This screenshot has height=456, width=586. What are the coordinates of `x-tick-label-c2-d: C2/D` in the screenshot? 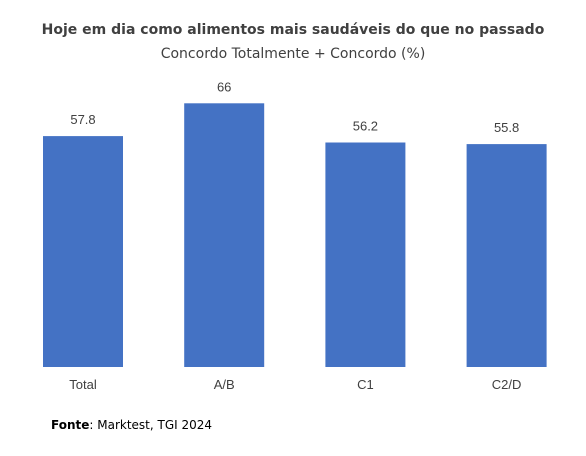 It's located at (507, 384).